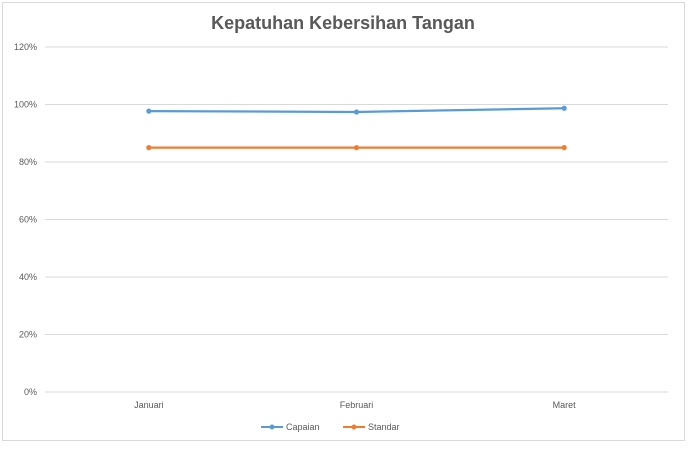 Image resolution: width=691 pixels, height=449 pixels. What do you see at coordinates (25, 47) in the screenshot?
I see `y-tick-label: 120%` at bounding box center [25, 47].